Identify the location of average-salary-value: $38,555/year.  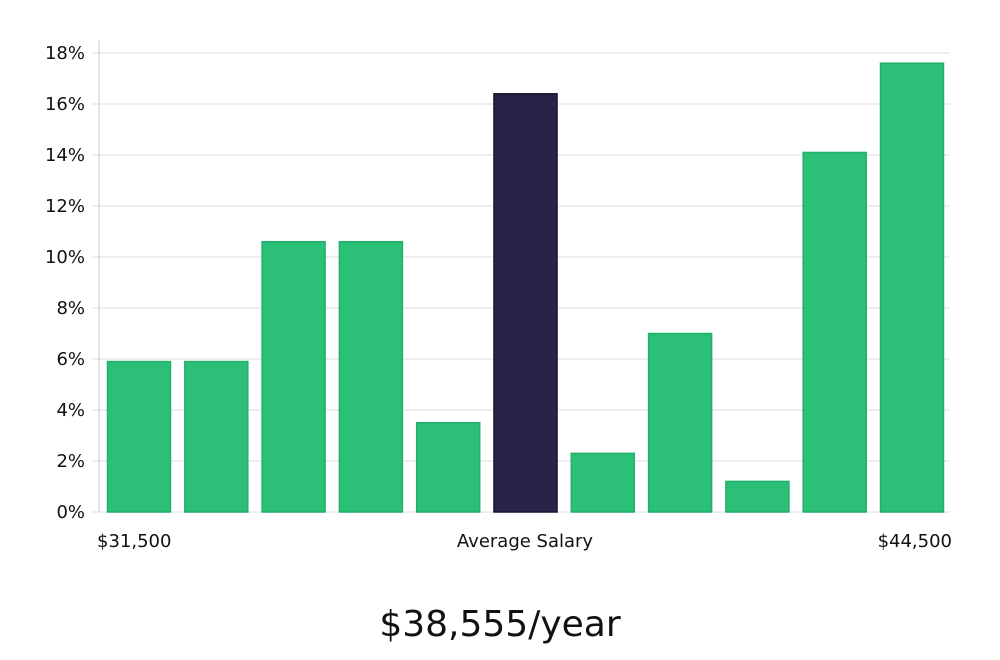
(500, 624).